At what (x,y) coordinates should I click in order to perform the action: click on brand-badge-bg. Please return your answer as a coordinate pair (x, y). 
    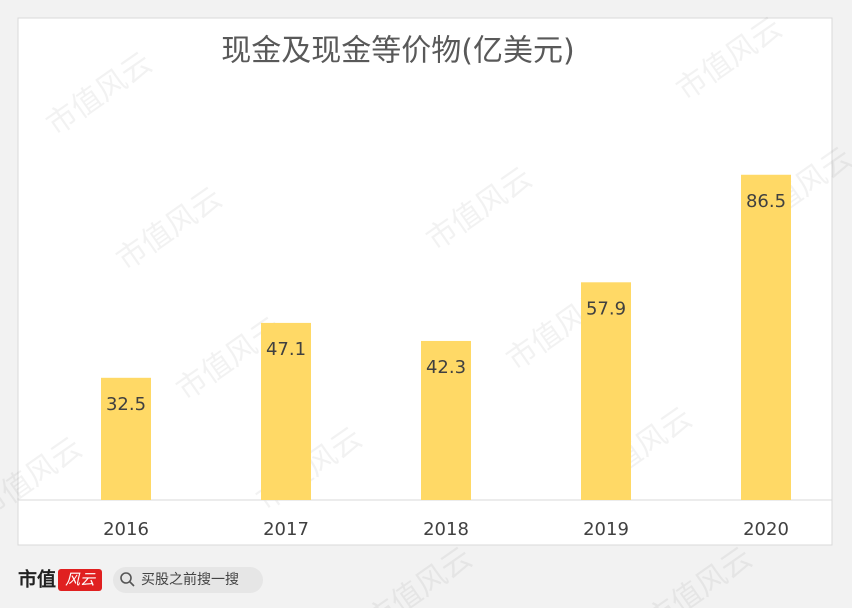
    Looking at the image, I should click on (80, 580).